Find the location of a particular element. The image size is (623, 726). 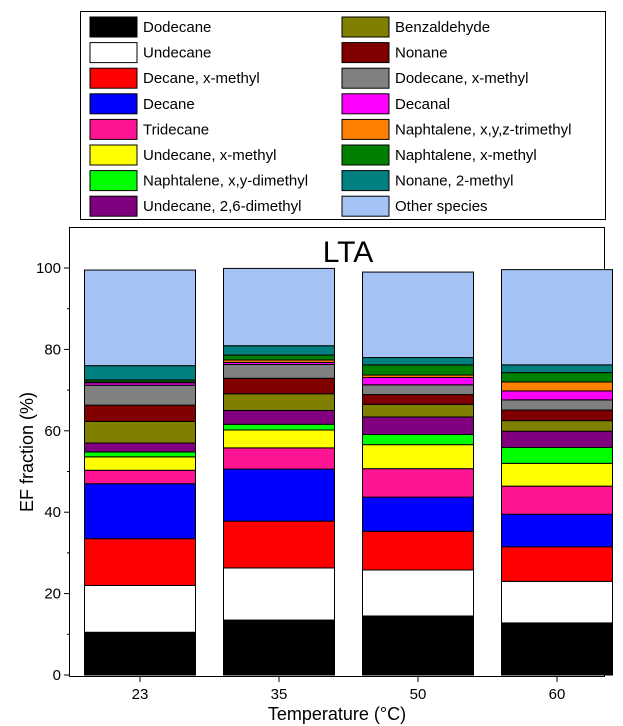

legend-item: Dodecane, x-methyl is located at coordinates (434, 78).